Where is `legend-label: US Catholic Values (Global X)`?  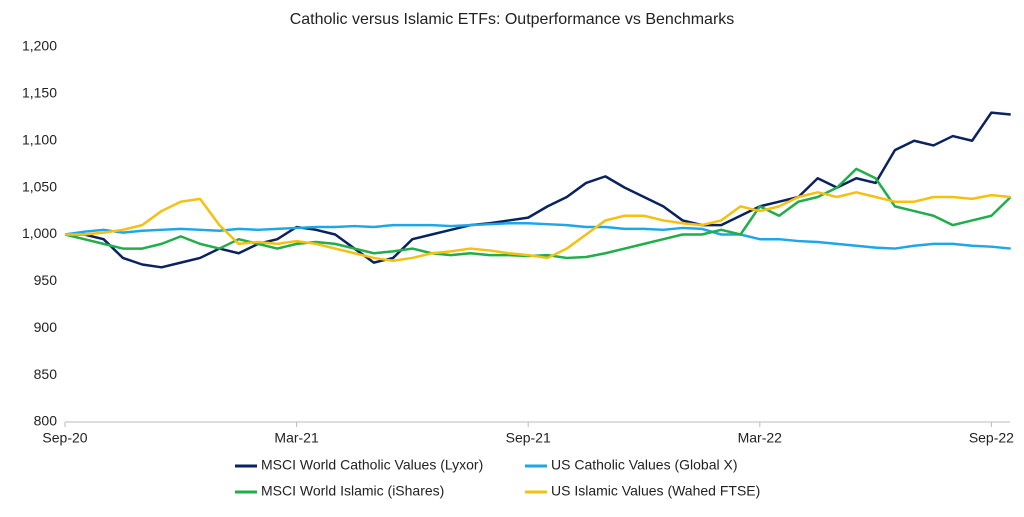
legend-label: US Catholic Values (Global X) is located at coordinates (644, 465).